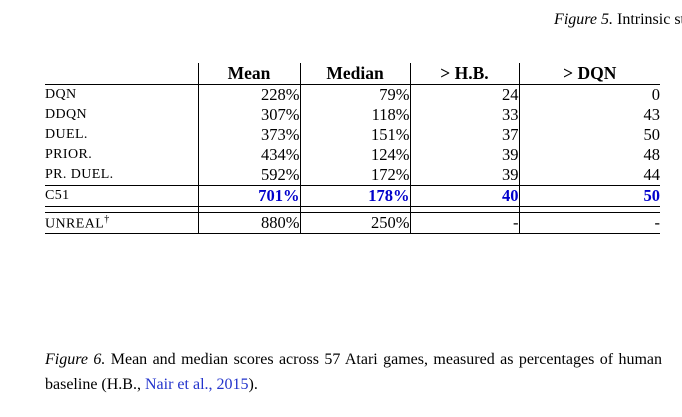 This screenshot has height=417, width=682. I want to click on table-row-ddqn: DDQN 307% 118% 33 43, so click(352, 115).